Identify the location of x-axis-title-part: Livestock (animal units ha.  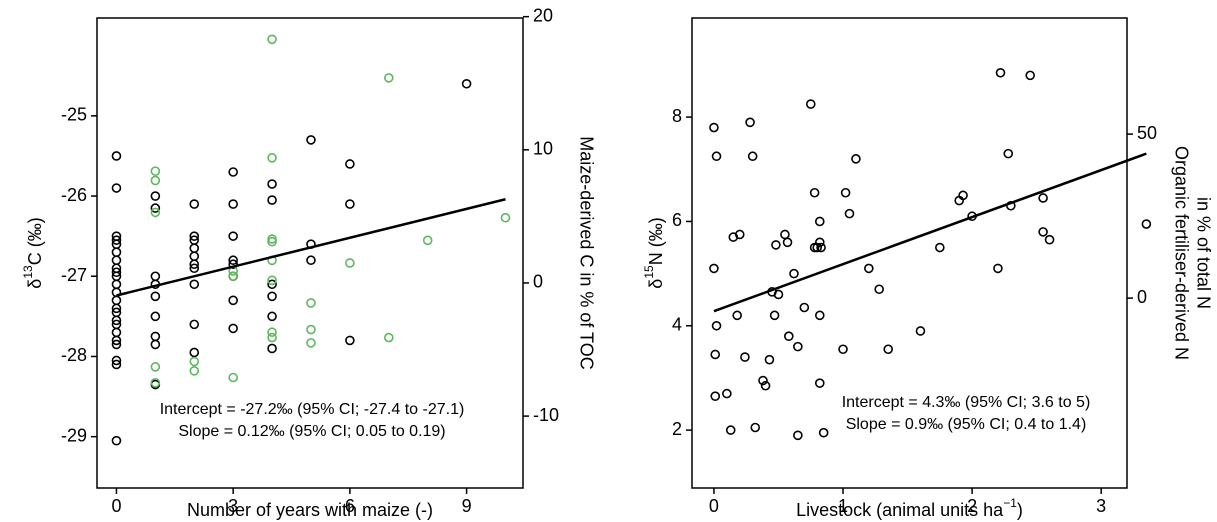
(900, 510).